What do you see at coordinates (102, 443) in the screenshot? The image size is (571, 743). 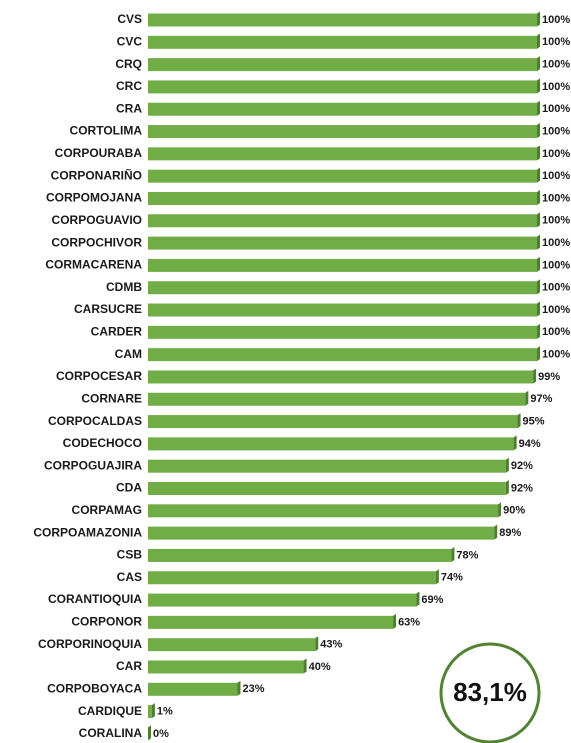 I see `category-label: CODECHOCO` at bounding box center [102, 443].